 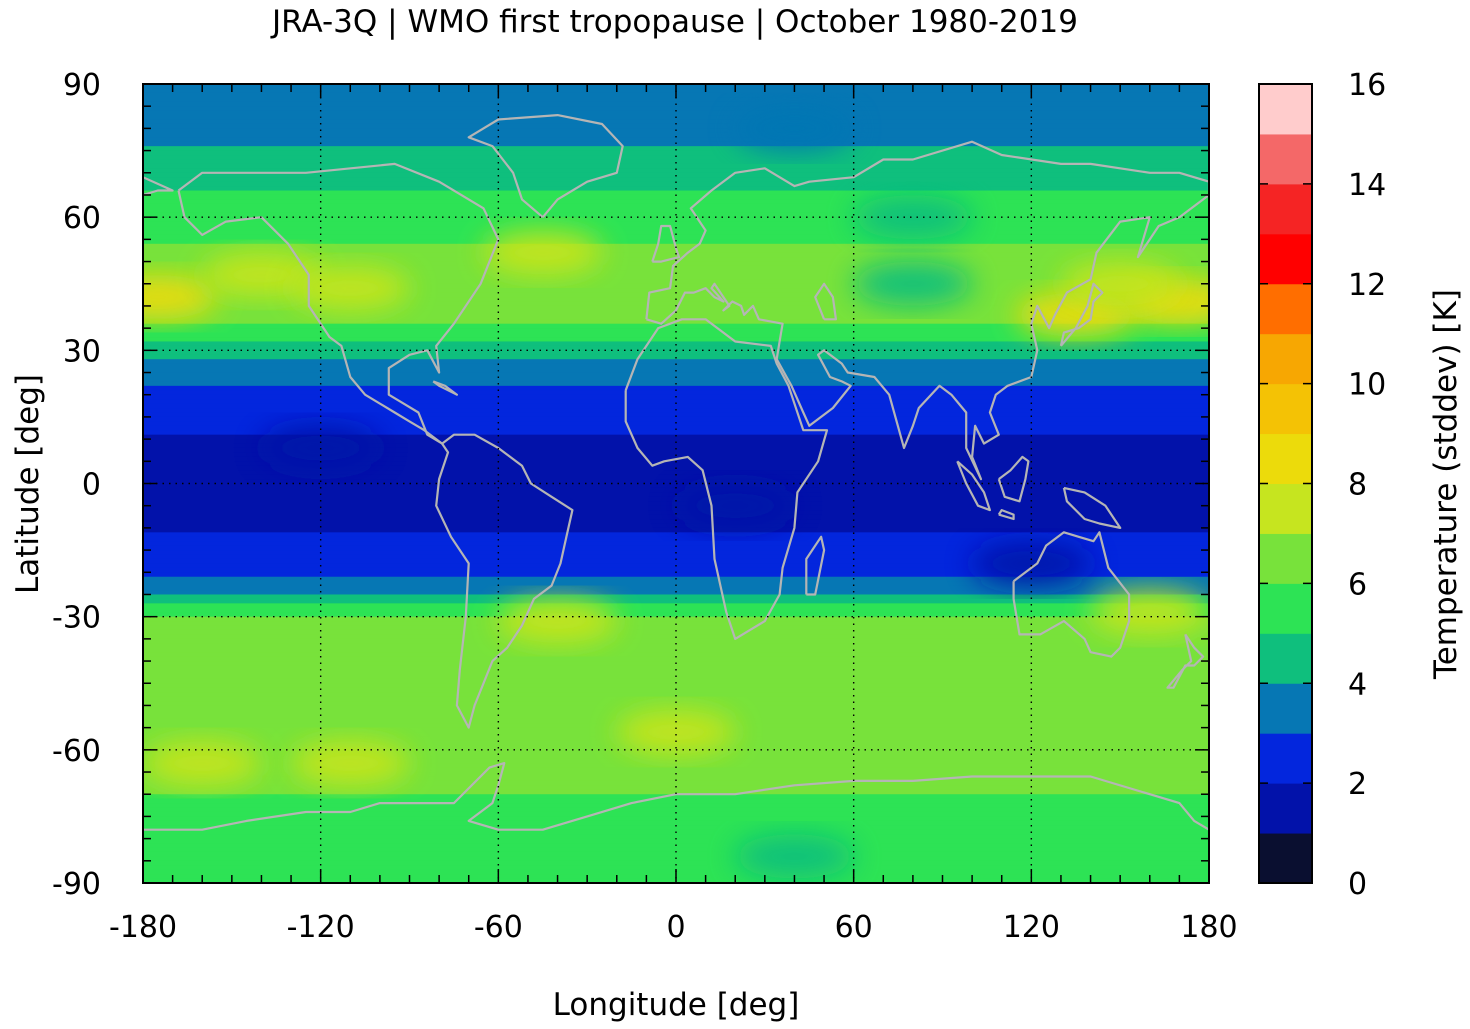 I want to click on colorbar-label: Temperature (stddev) [K], so click(x=1446, y=484).